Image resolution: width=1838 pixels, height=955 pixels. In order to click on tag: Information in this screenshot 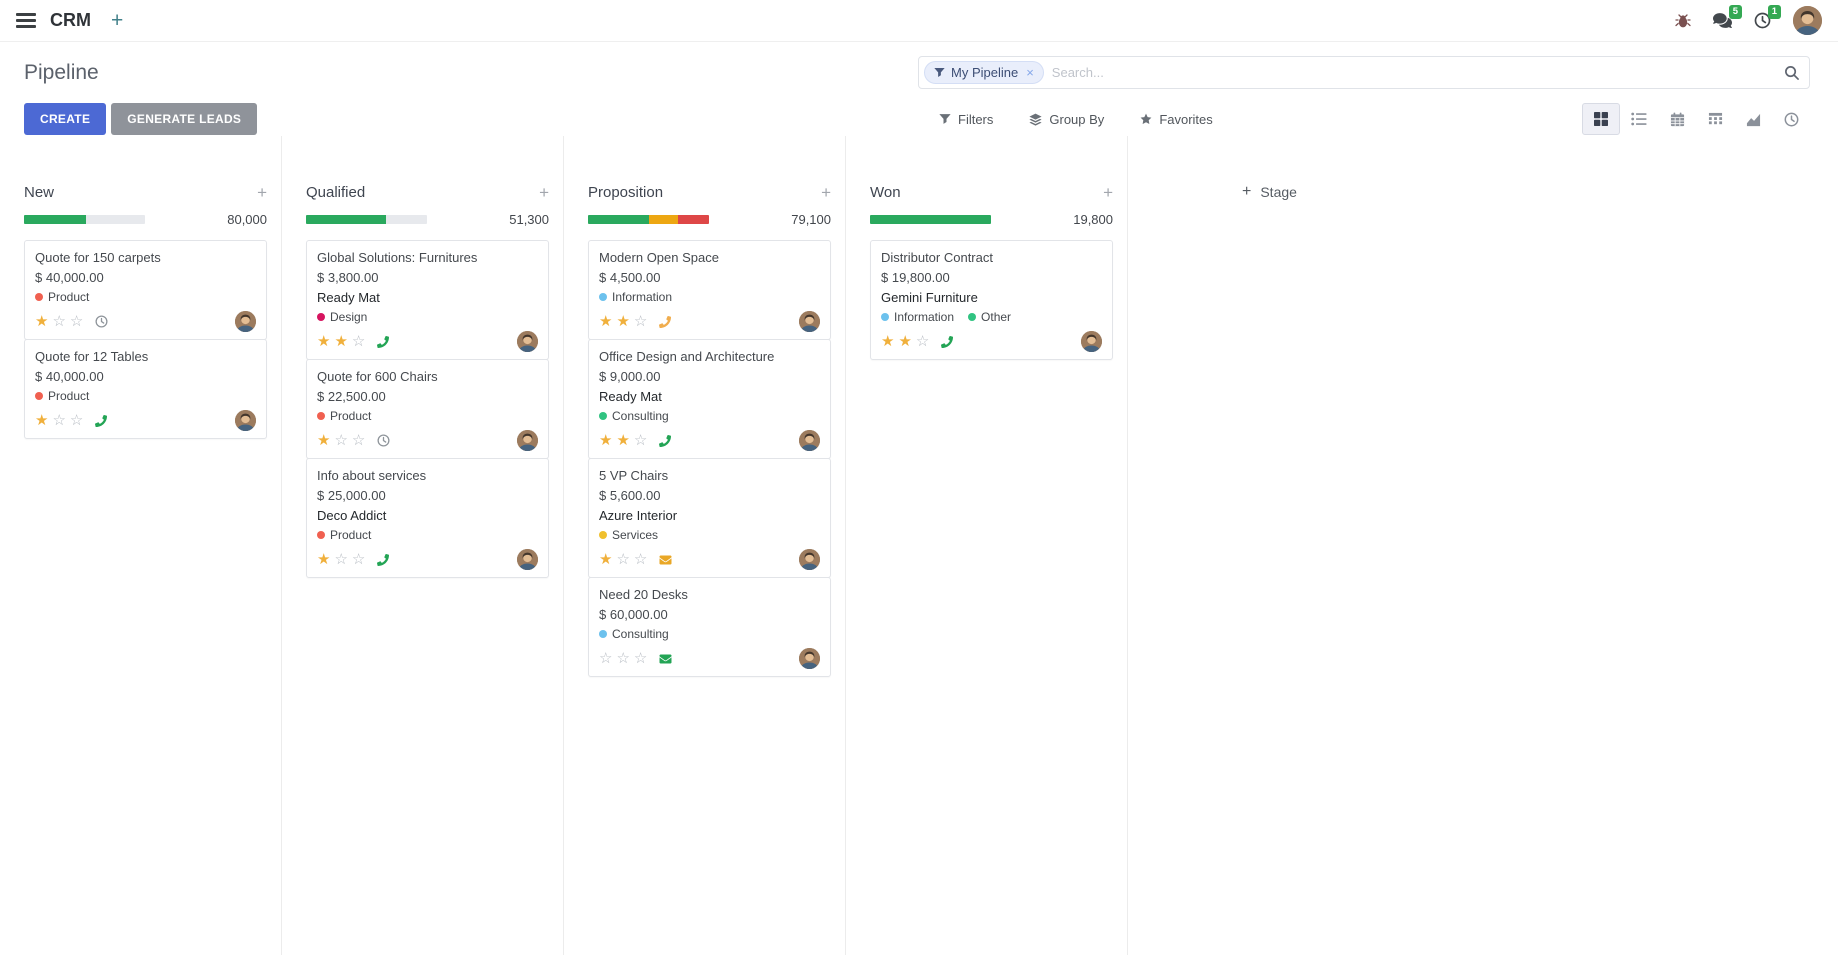, I will do `click(917, 317)`.